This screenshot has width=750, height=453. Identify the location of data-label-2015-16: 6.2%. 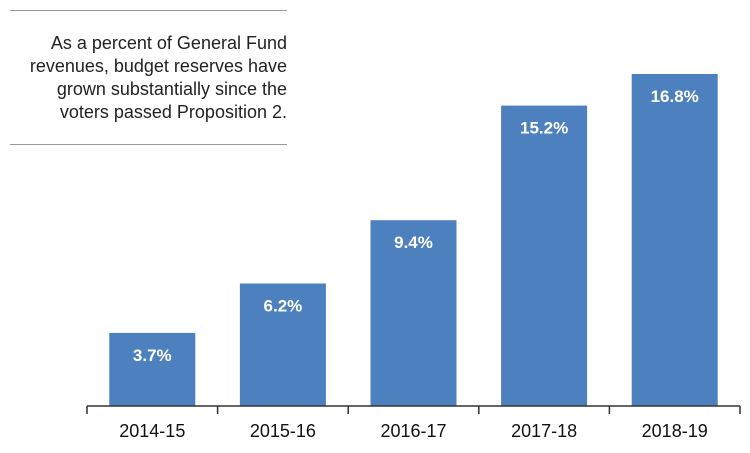
(283, 306).